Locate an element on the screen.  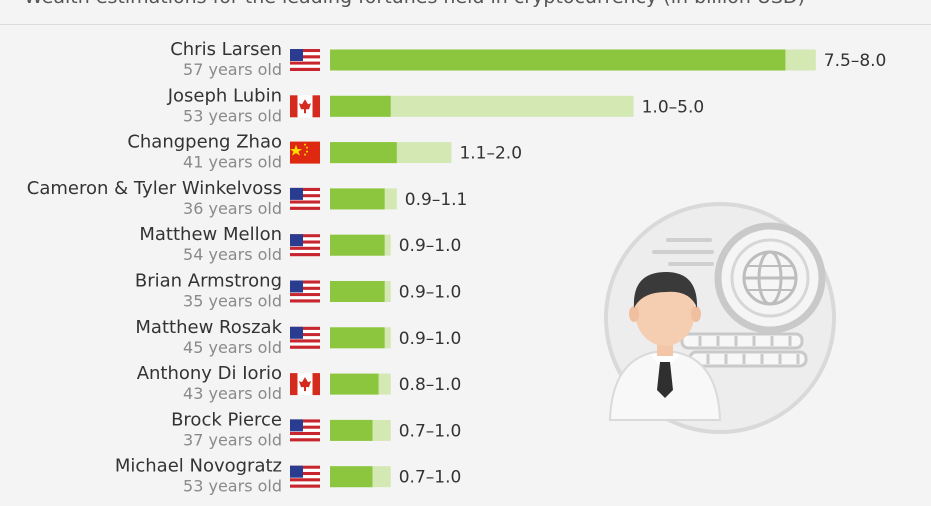
value-range-label: 7.5–8.0 is located at coordinates (855, 61).